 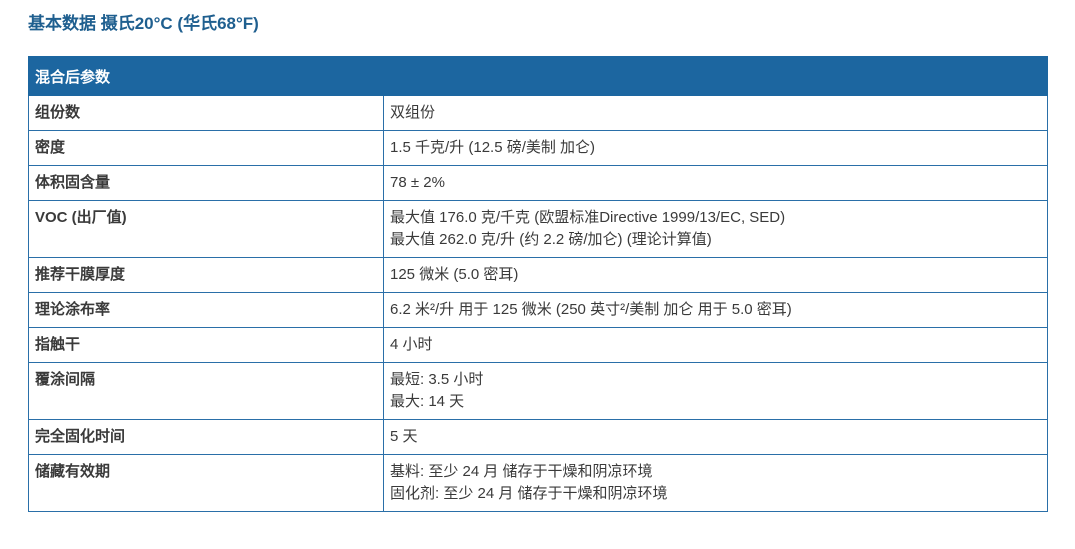 I want to click on value-line: 4 小时, so click(x=411, y=344).